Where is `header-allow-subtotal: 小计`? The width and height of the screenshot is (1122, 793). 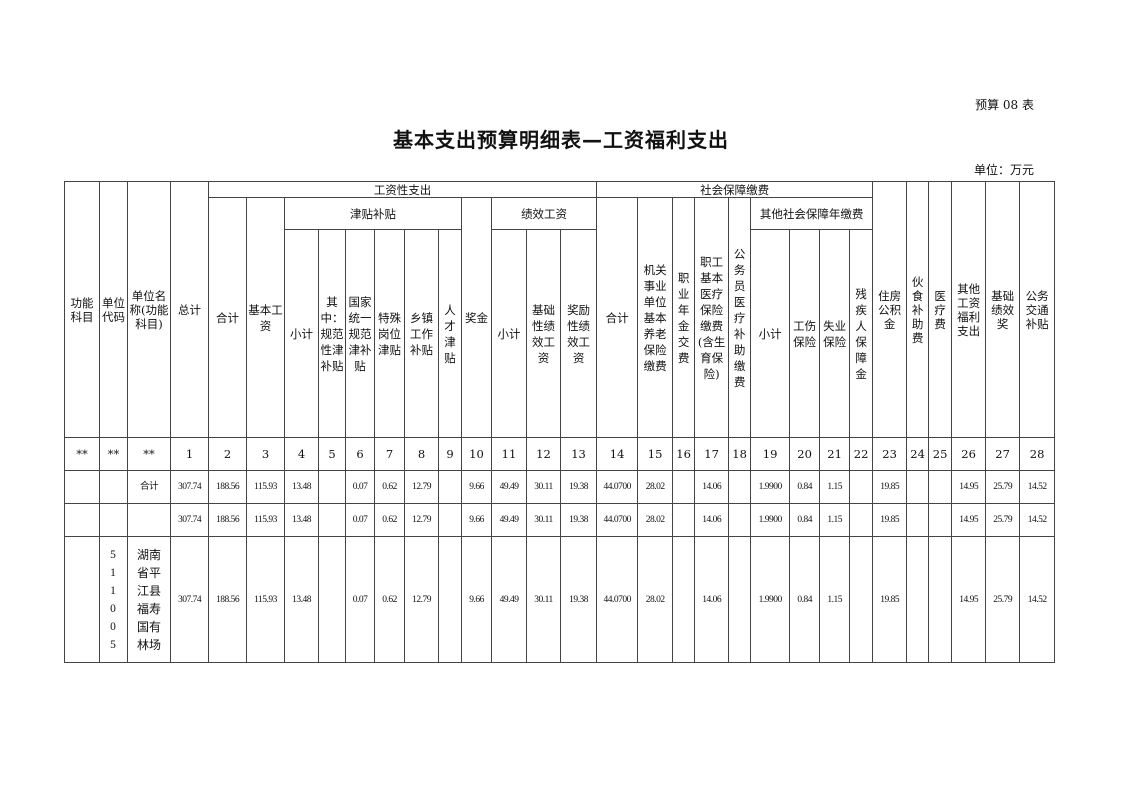
header-allow-subtotal: 小计 is located at coordinates (301, 333).